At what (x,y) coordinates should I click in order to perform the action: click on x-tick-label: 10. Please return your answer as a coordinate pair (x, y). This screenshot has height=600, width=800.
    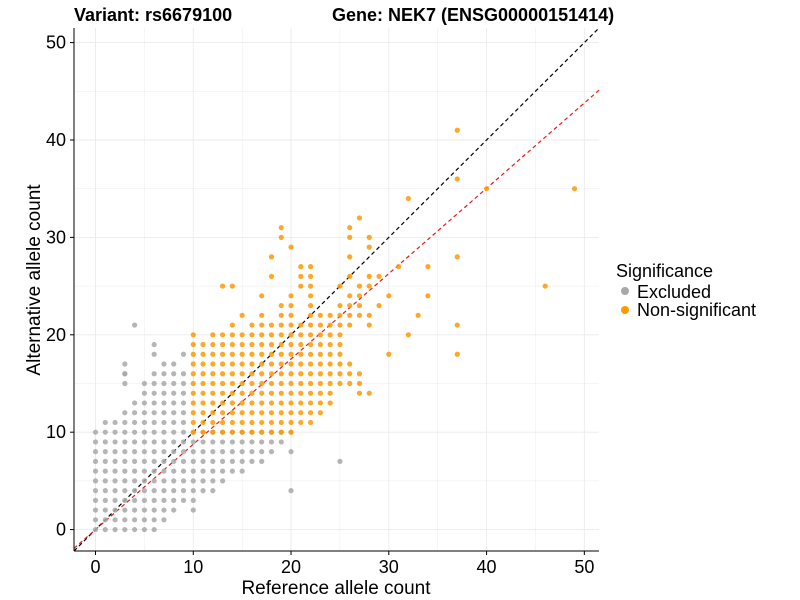
    Looking at the image, I should click on (193, 567).